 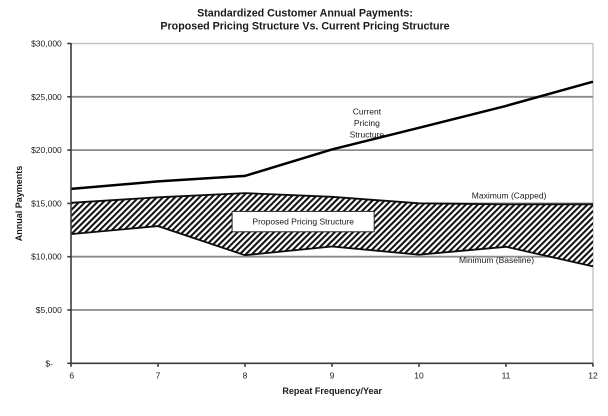 What do you see at coordinates (367, 112) in the screenshot?
I see `svg-text: Current` at bounding box center [367, 112].